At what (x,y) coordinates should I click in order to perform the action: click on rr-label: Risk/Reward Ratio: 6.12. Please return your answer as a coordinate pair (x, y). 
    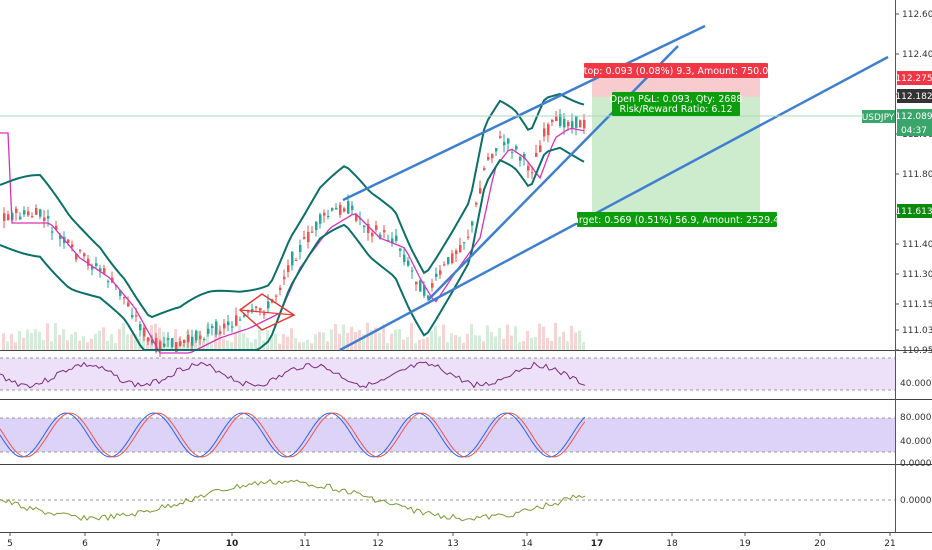
    Looking at the image, I should click on (675, 109).